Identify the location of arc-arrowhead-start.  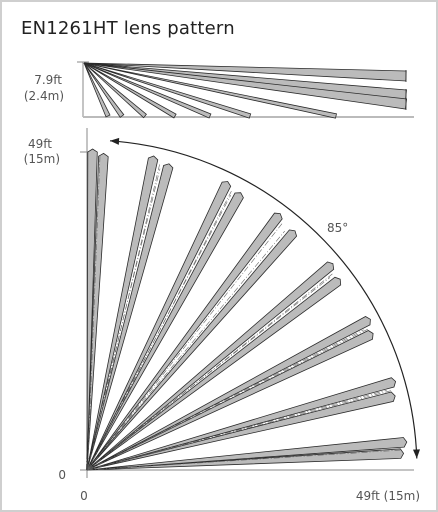
(115, 141).